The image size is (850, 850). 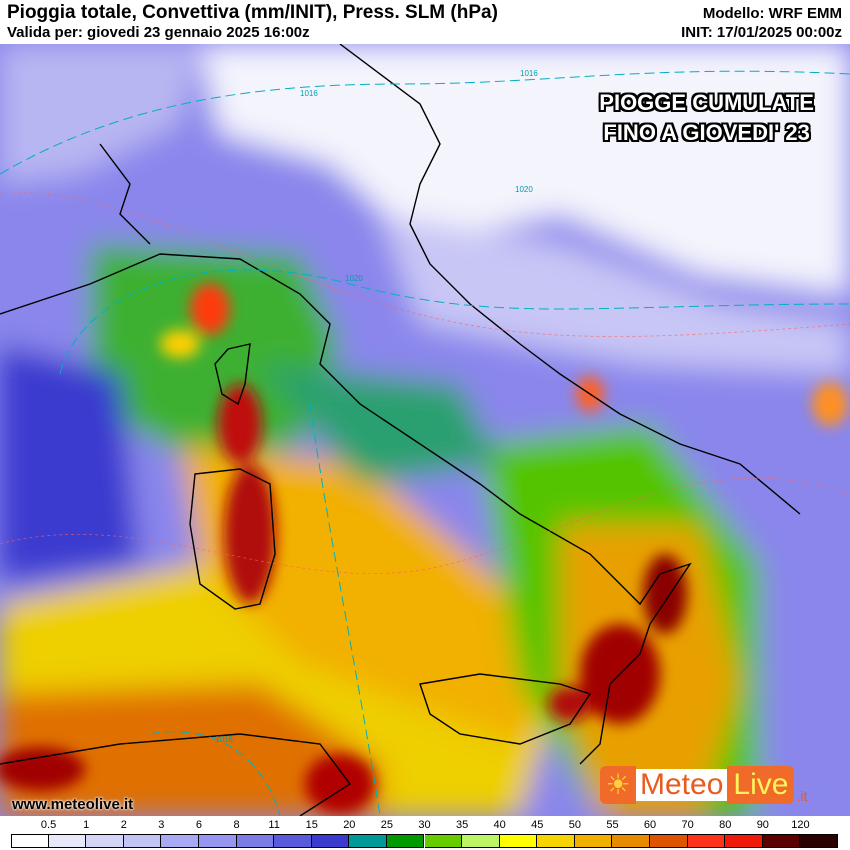 I want to click on legend-label: 60, so click(x=650, y=825).